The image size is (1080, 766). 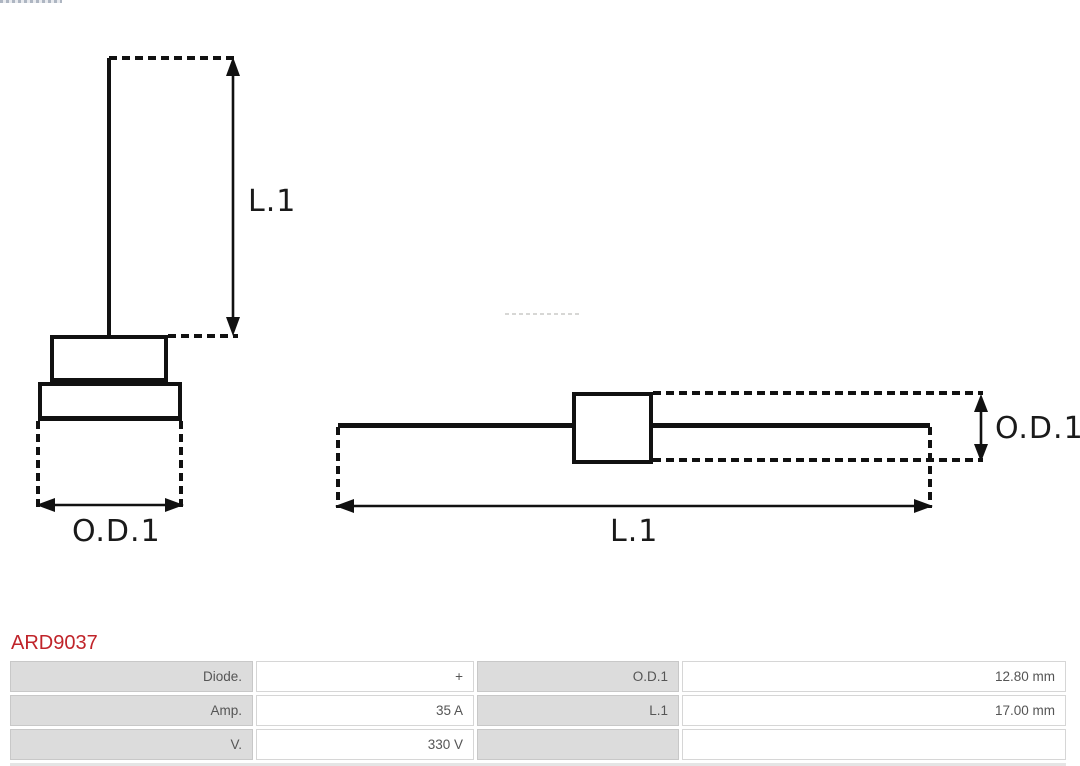 What do you see at coordinates (543, 314) in the screenshot?
I see `faint-watermark-line` at bounding box center [543, 314].